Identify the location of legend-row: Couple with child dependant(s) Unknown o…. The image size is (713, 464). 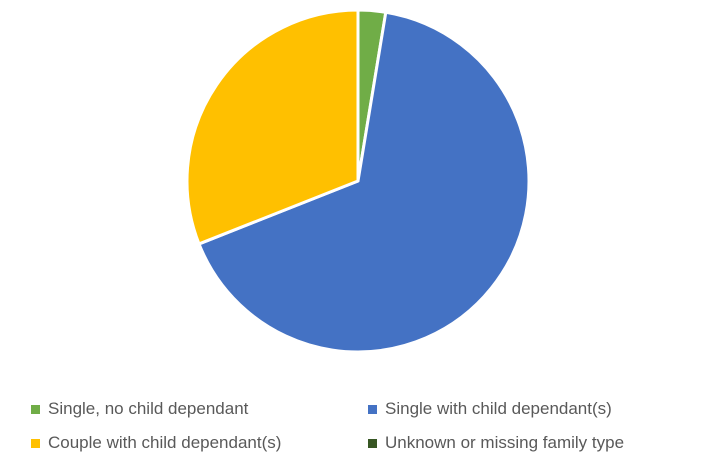
(356, 443).